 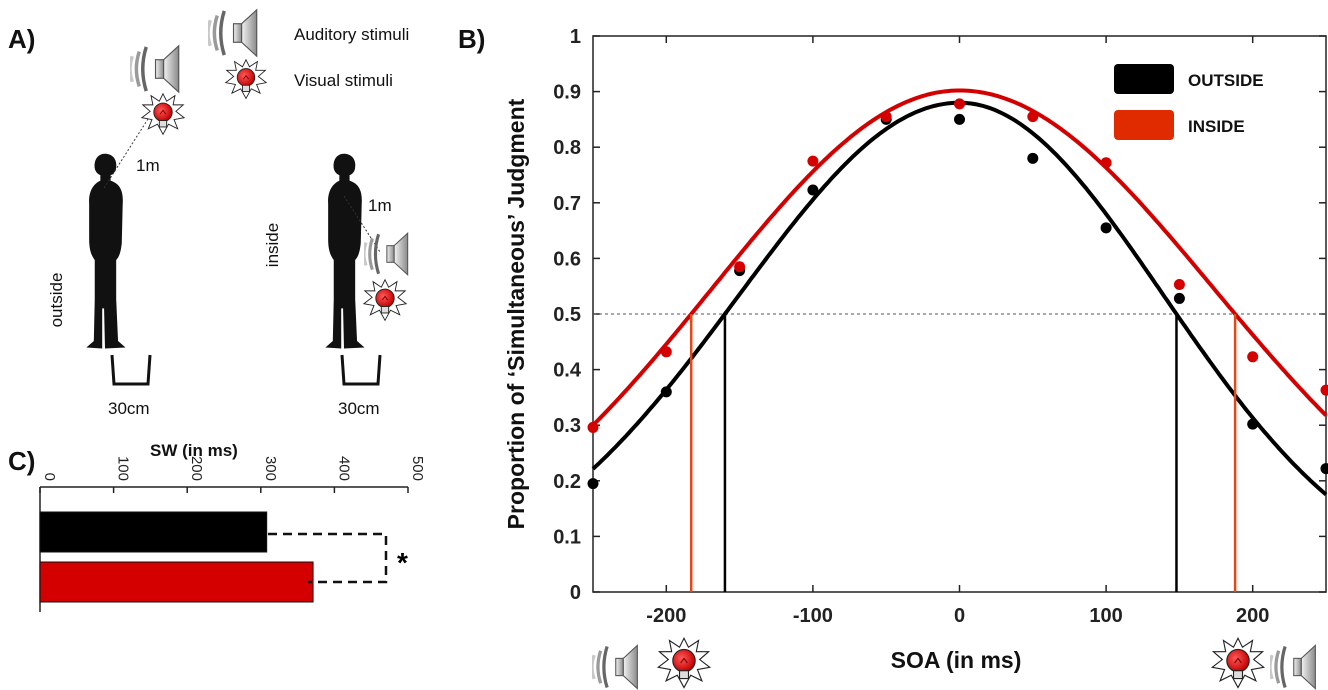 I want to click on y-tick-label: 0.6, so click(x=567, y=259).